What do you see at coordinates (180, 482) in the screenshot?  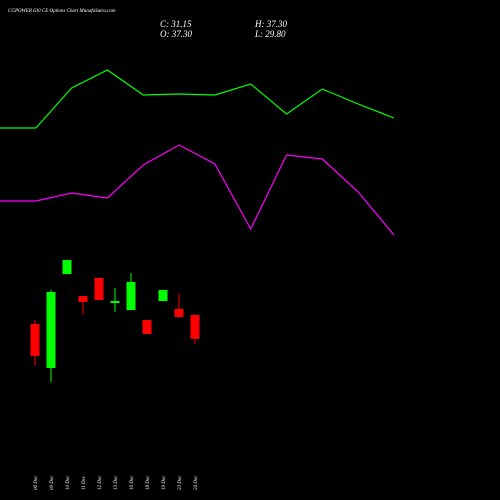 I see `x-tick-label: 23 Dec` at bounding box center [180, 482].